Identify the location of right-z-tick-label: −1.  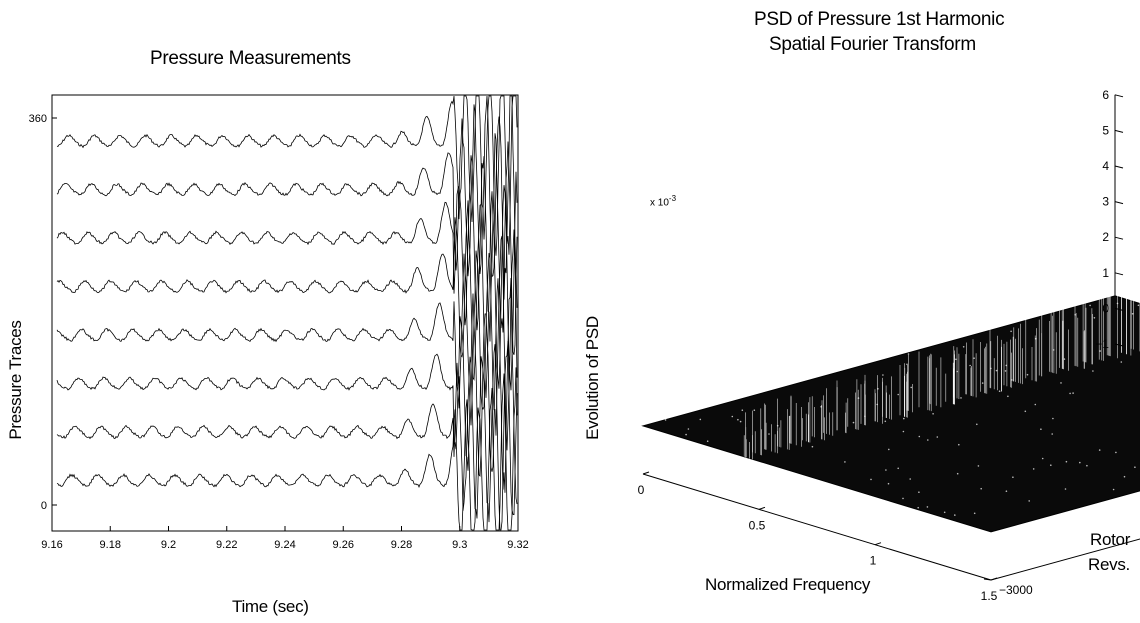
(1102, 344).